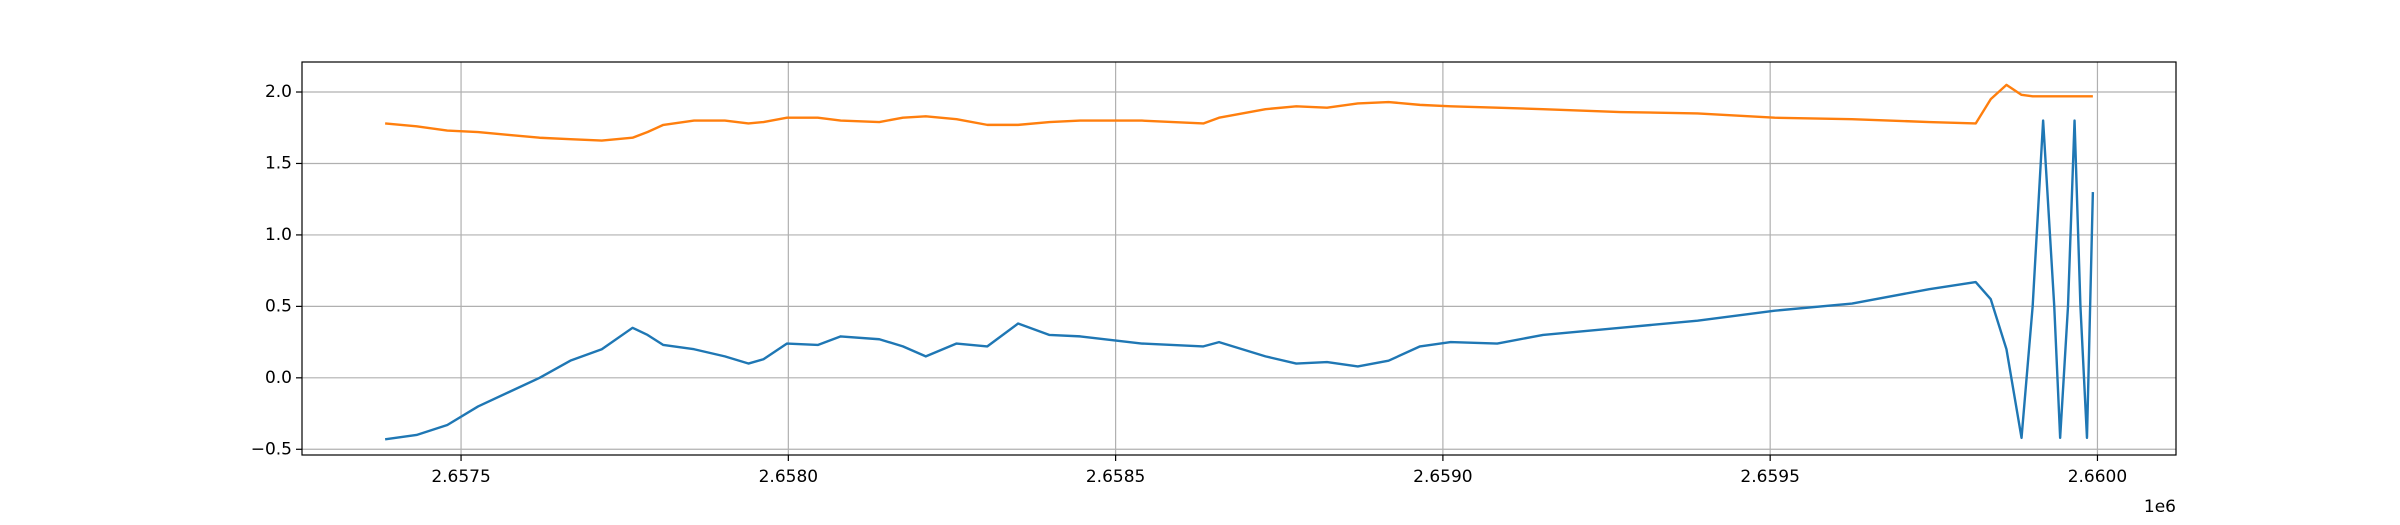 Image resolution: width=2400 pixels, height=525 pixels. Describe the element at coordinates (1442, 477) in the screenshot. I see `x-tick-label: 2.6590` at that location.